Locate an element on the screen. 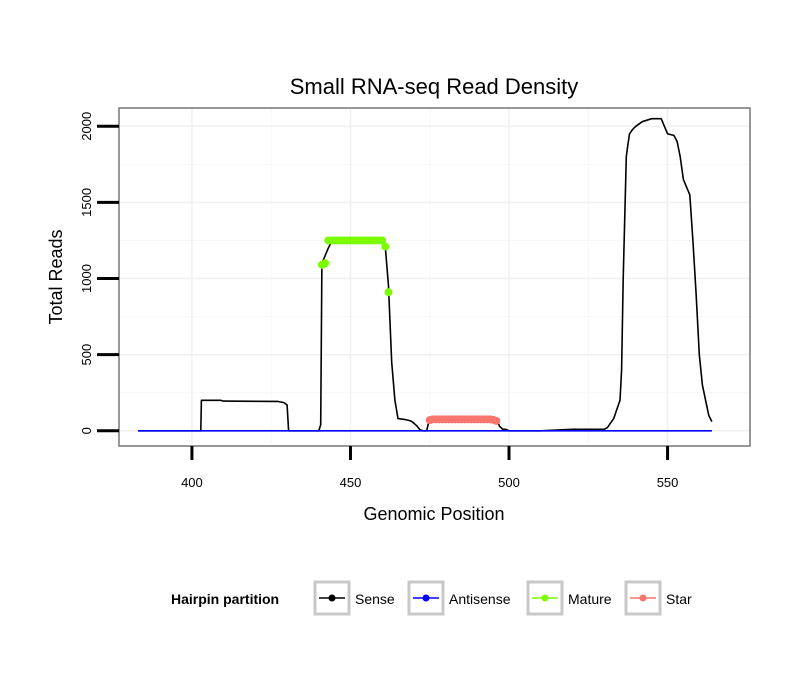 This screenshot has height=690, width=810. x-axis: 400 450 500 550 is located at coordinates (429, 468).